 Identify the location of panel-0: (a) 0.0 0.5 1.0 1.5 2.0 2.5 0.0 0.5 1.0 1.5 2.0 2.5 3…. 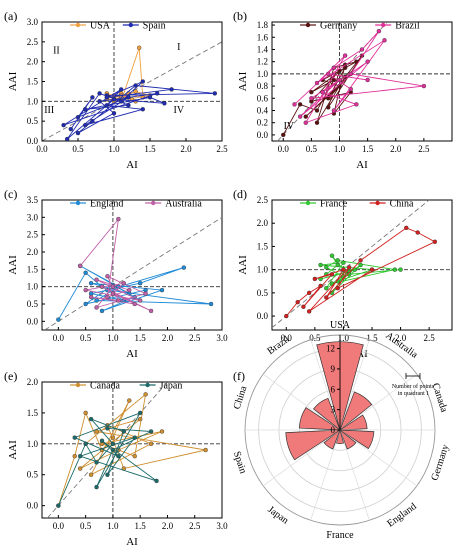
(116, 90).